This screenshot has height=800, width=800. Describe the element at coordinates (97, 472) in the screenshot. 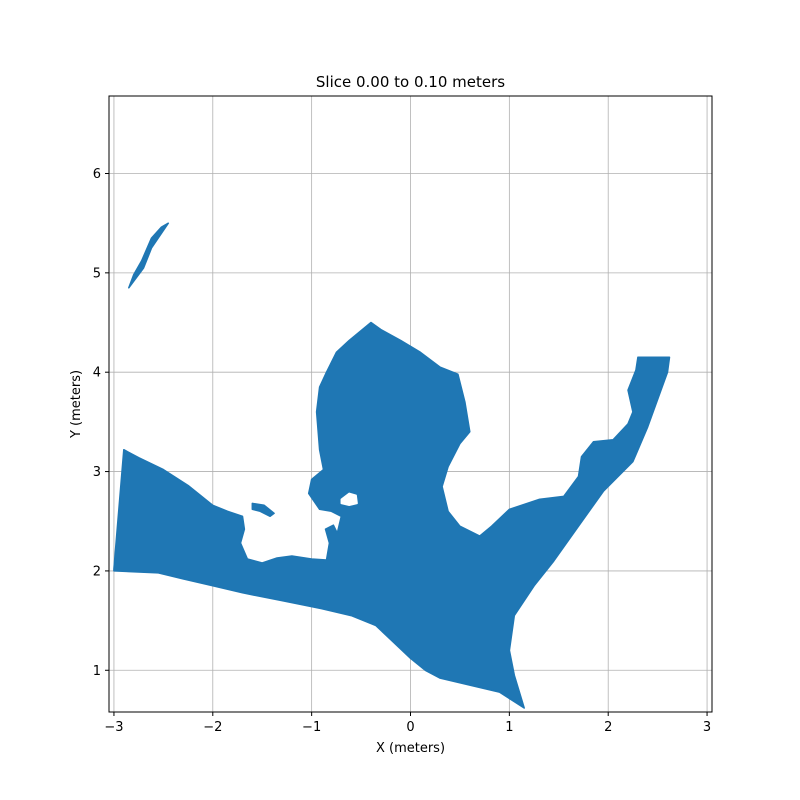

I see `y-tick-label: 3` at that location.